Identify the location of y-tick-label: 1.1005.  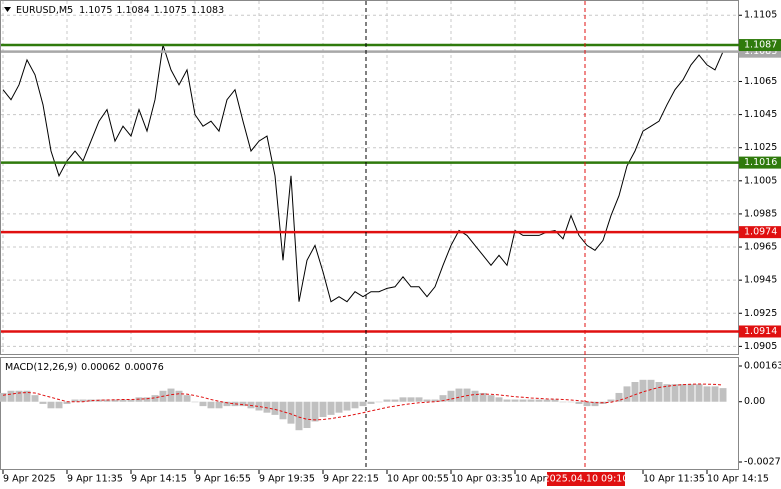
(760, 180).